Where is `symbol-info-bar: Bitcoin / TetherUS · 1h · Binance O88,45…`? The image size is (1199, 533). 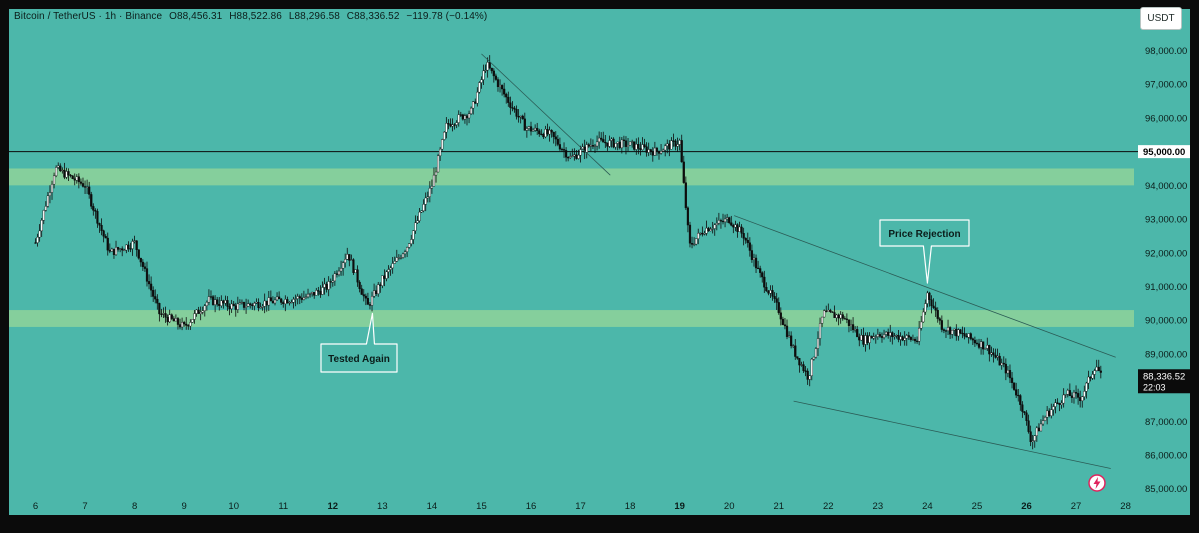
symbol-info-bar: Bitcoin / TetherUS · 1h · Binance O88,45… is located at coordinates (252, 16).